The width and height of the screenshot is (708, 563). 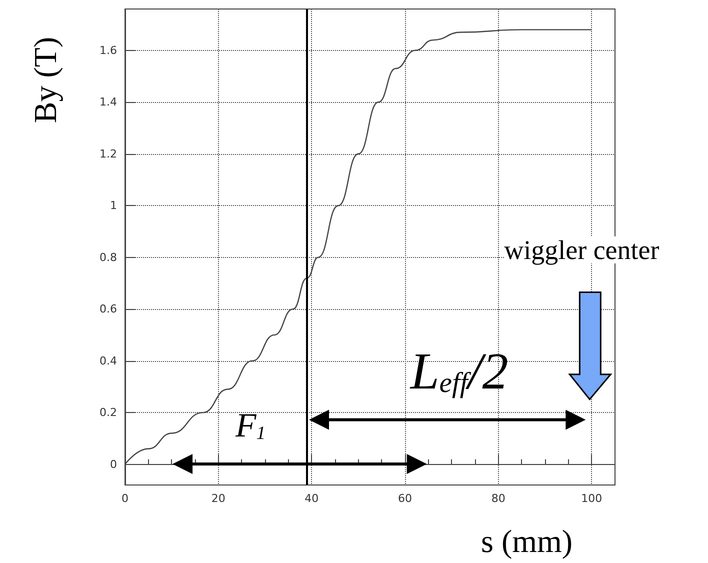 What do you see at coordinates (527, 541) in the screenshot?
I see `x-axis-title: s (mm)` at bounding box center [527, 541].